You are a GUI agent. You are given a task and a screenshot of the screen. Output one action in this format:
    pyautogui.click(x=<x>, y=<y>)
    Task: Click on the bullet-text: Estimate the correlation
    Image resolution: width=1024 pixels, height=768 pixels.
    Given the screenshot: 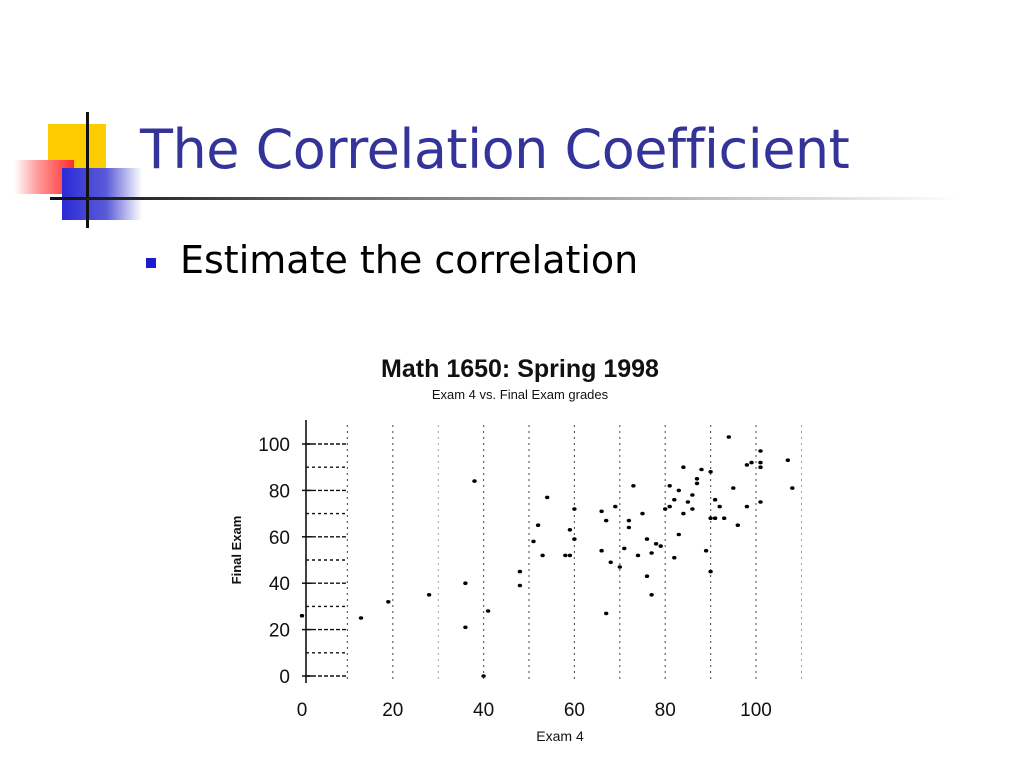 What is the action you would take?
    pyautogui.click(x=409, y=260)
    